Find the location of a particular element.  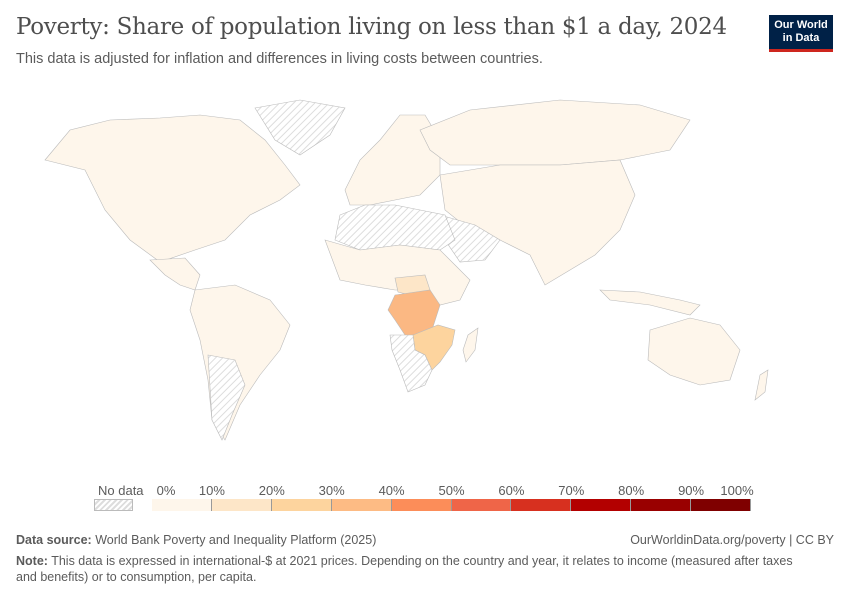

source-url: OurWorldinData.org/poverty | CC BY is located at coordinates (732, 540).